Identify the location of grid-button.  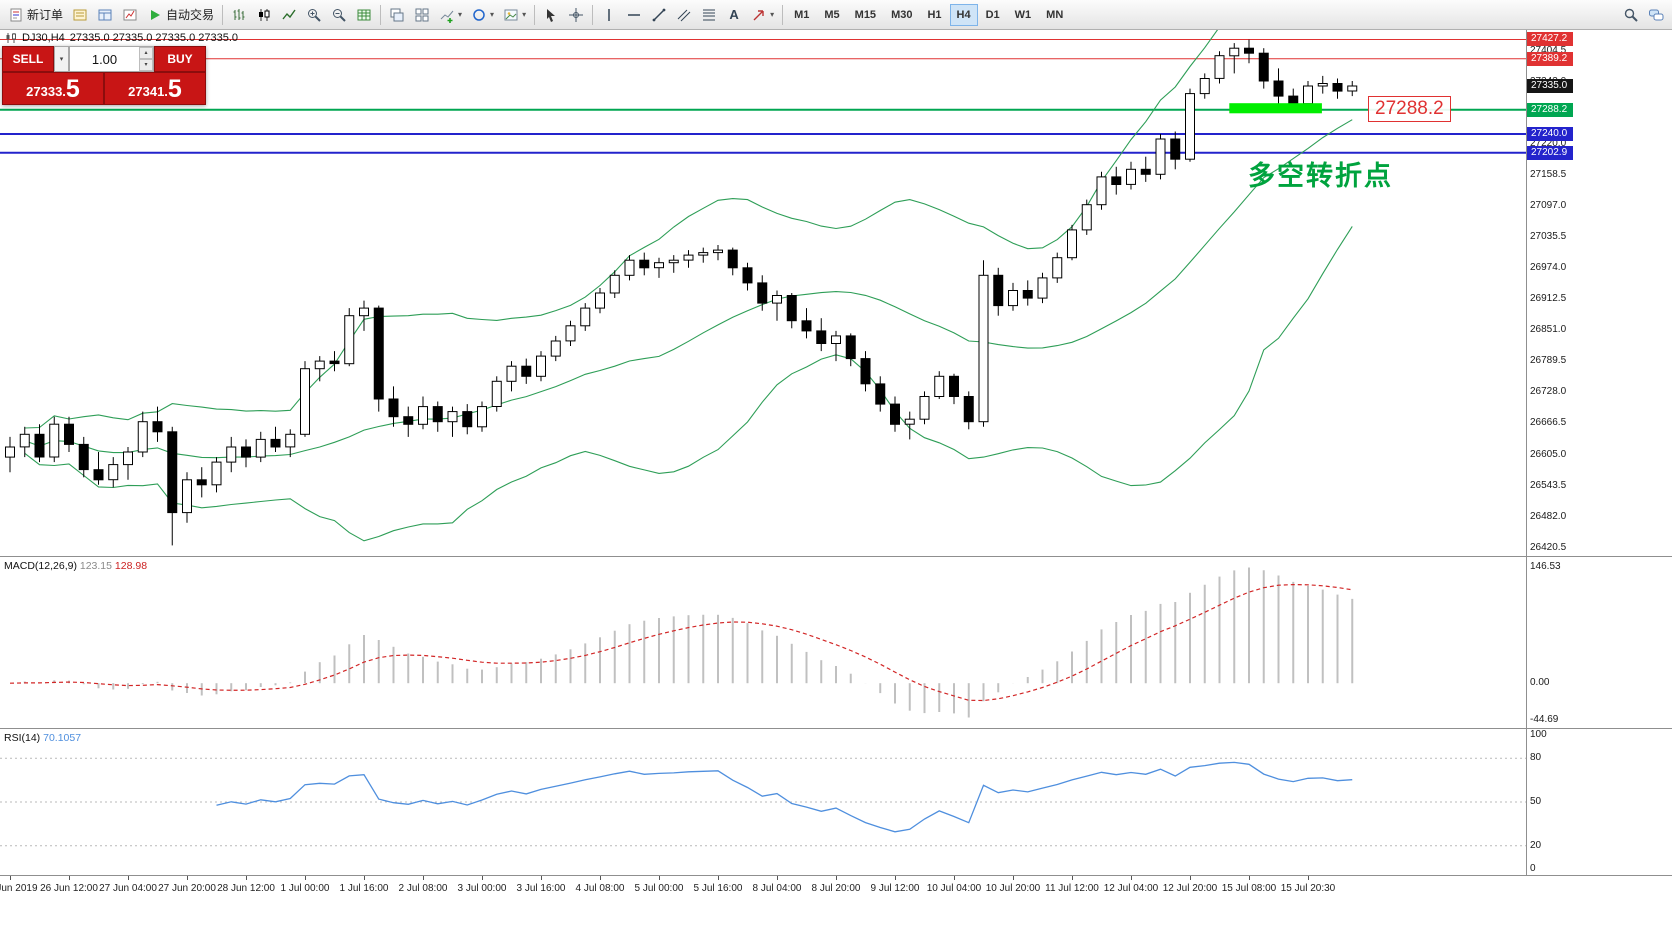
(364, 15).